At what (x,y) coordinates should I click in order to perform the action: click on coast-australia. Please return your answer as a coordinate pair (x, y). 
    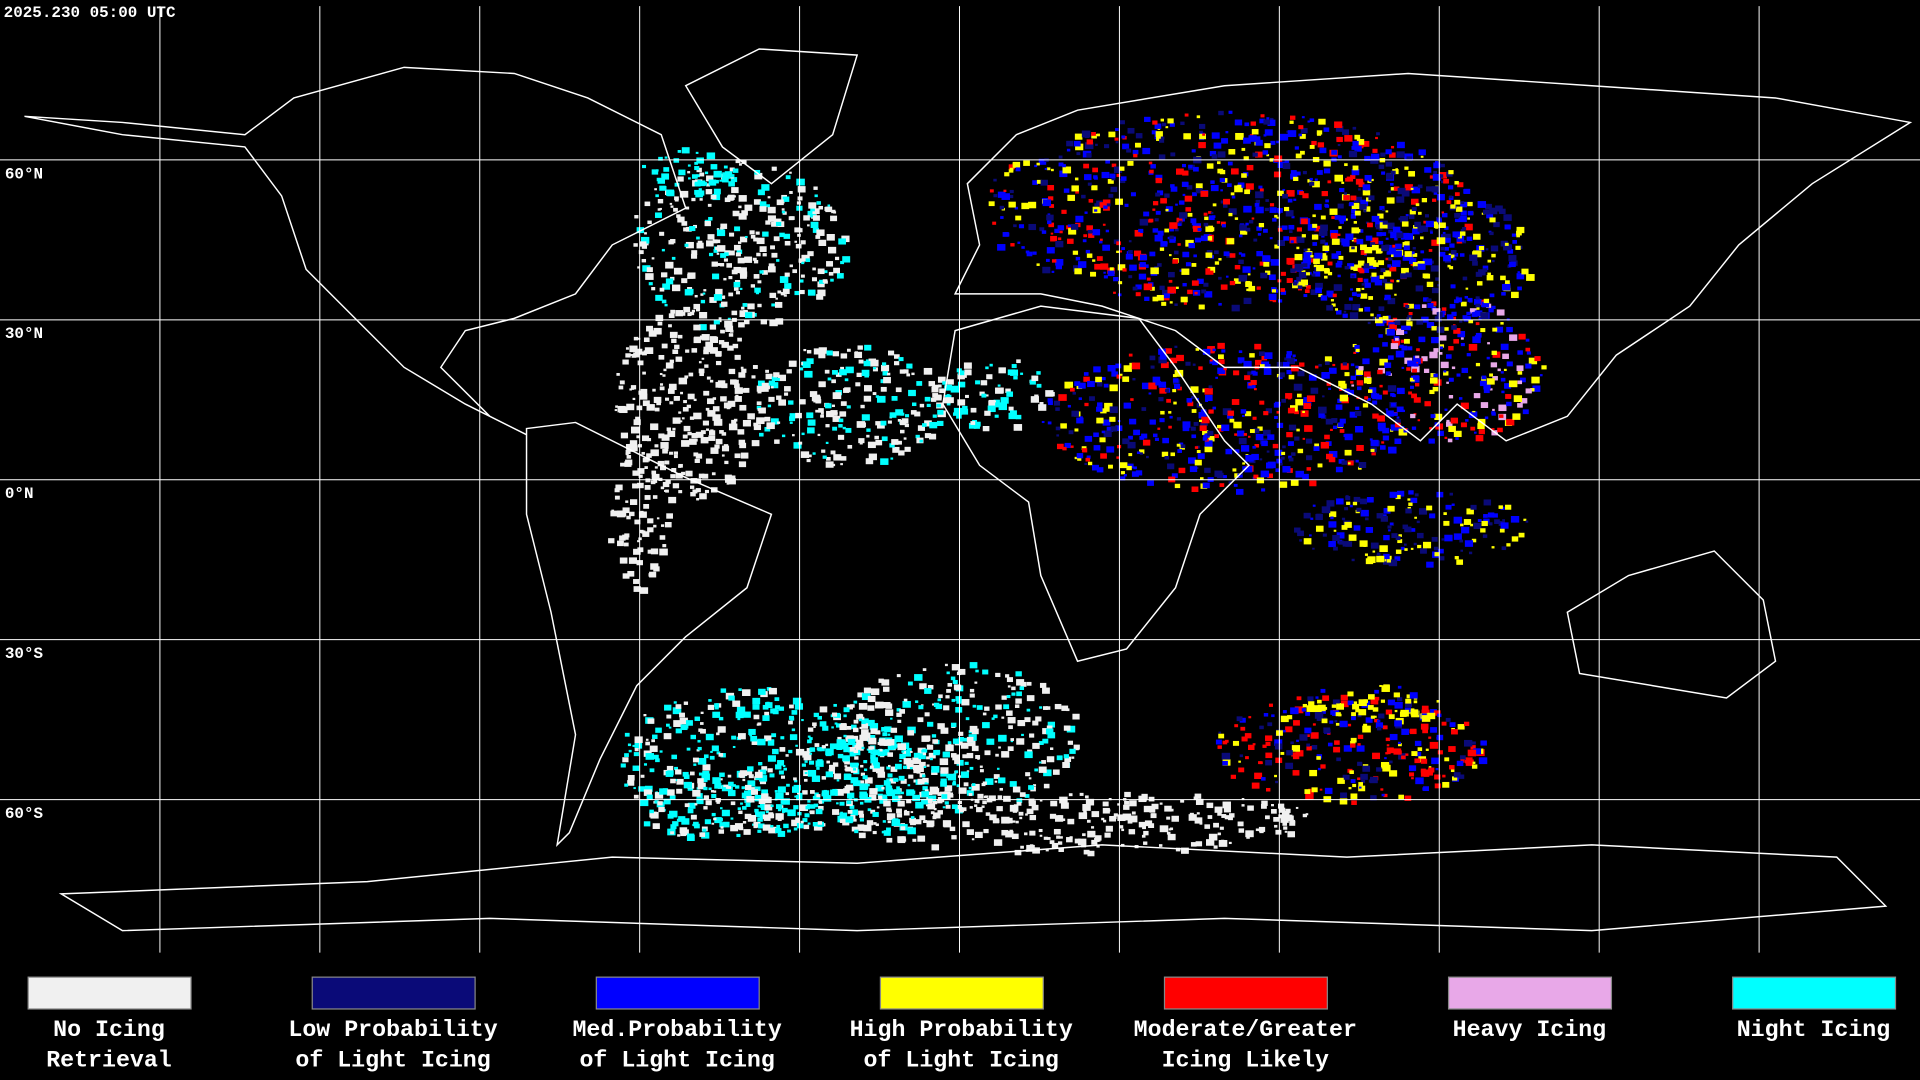
    Looking at the image, I should click on (1671, 624).